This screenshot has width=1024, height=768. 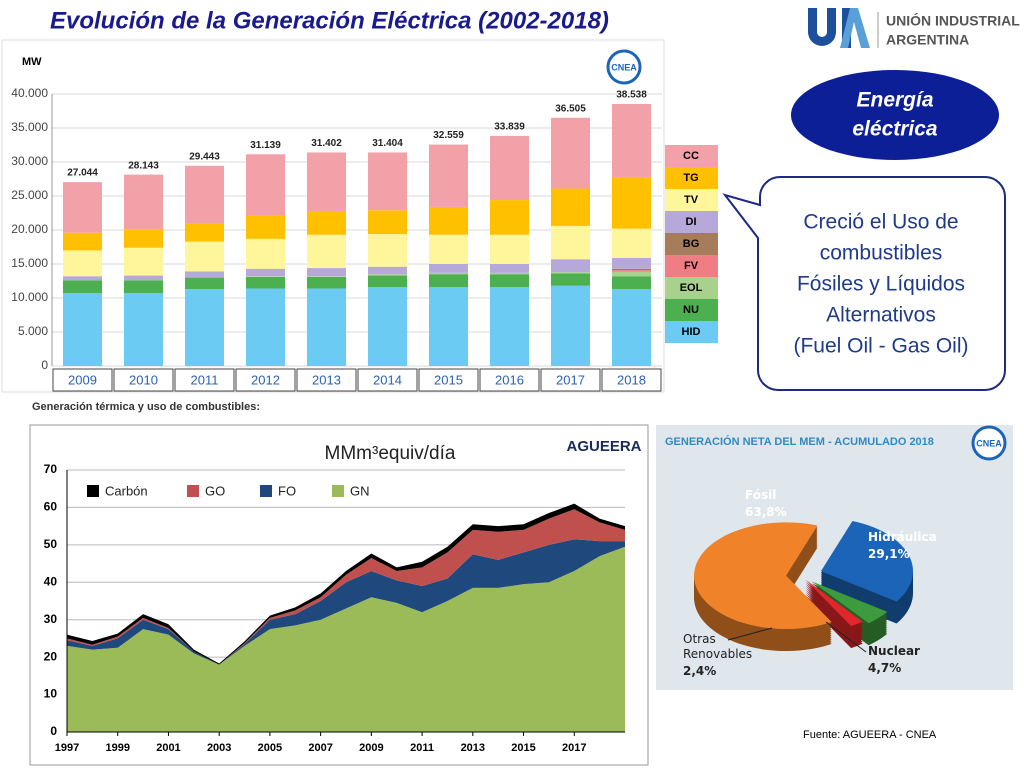 I want to click on slice-value-label: 29,1%, so click(x=889, y=554).